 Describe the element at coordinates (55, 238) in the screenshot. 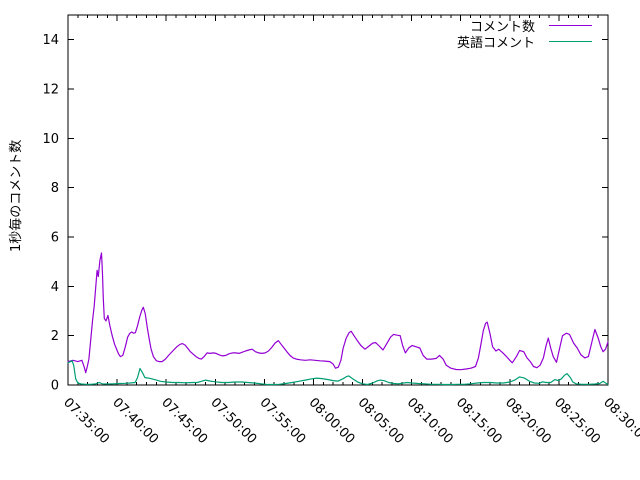

I see `y-tick-label: 6` at that location.